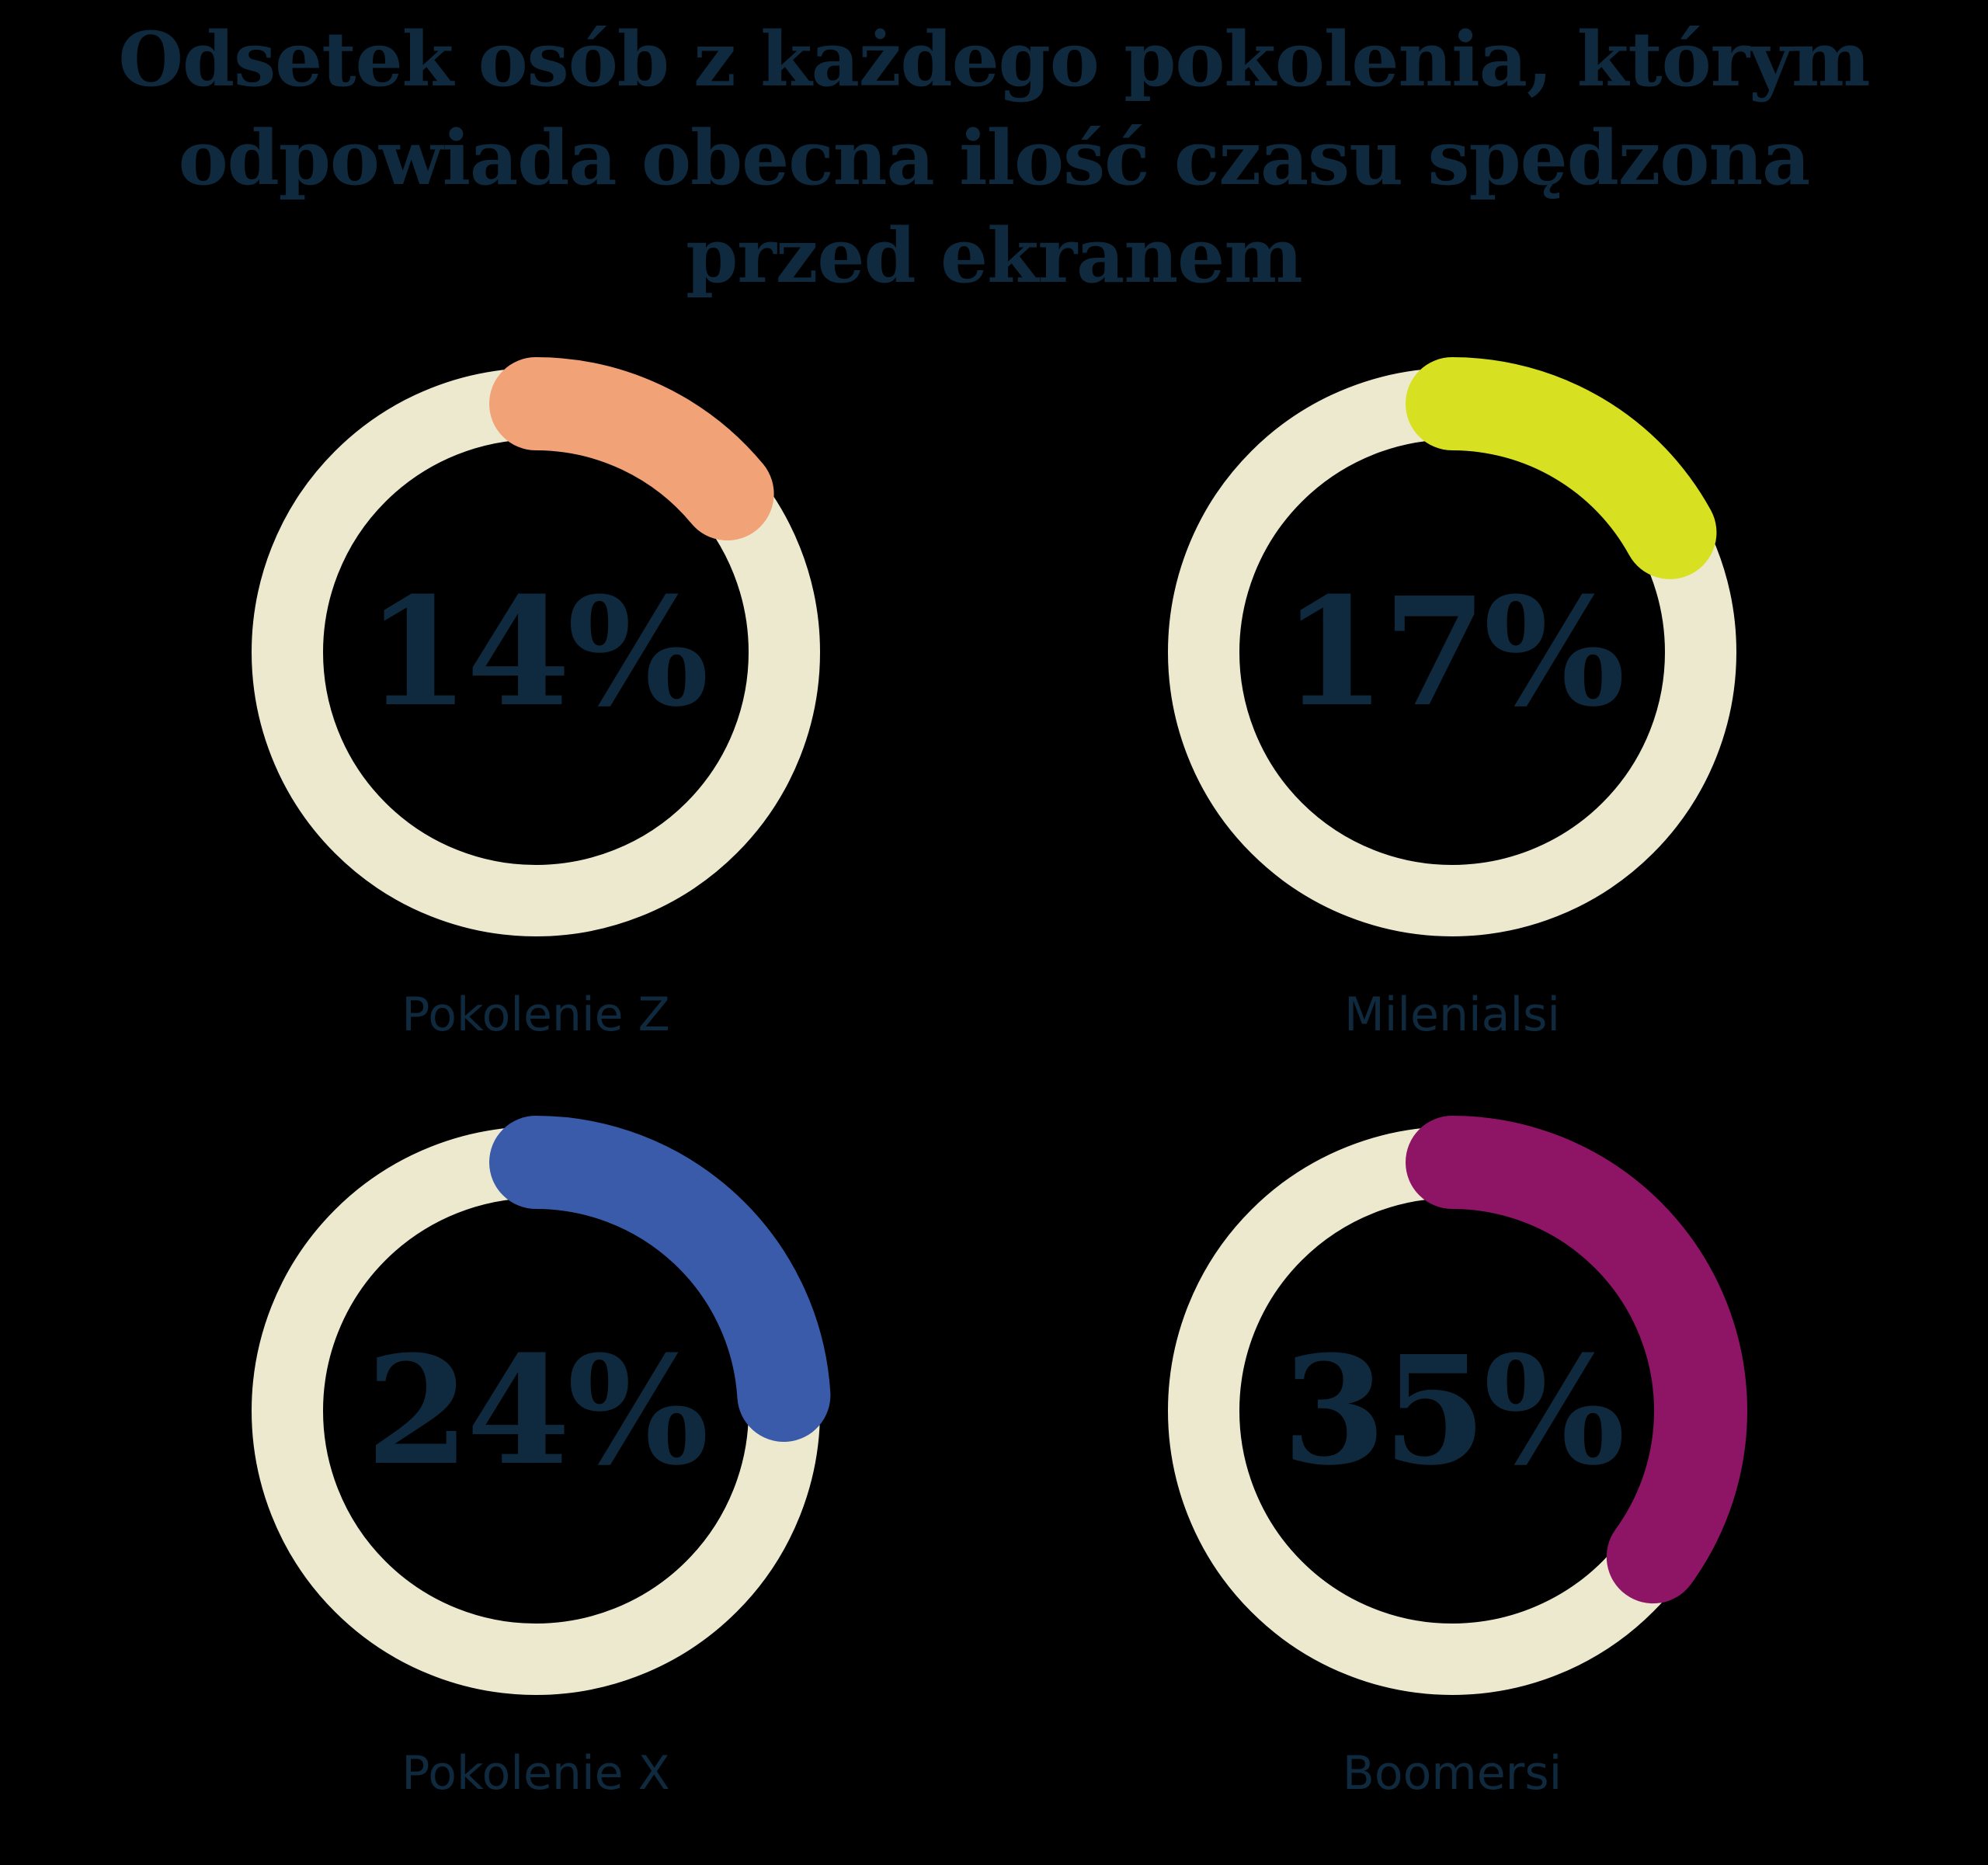  I want to click on chart-title-line-3: przed ekranem, so click(995, 256).